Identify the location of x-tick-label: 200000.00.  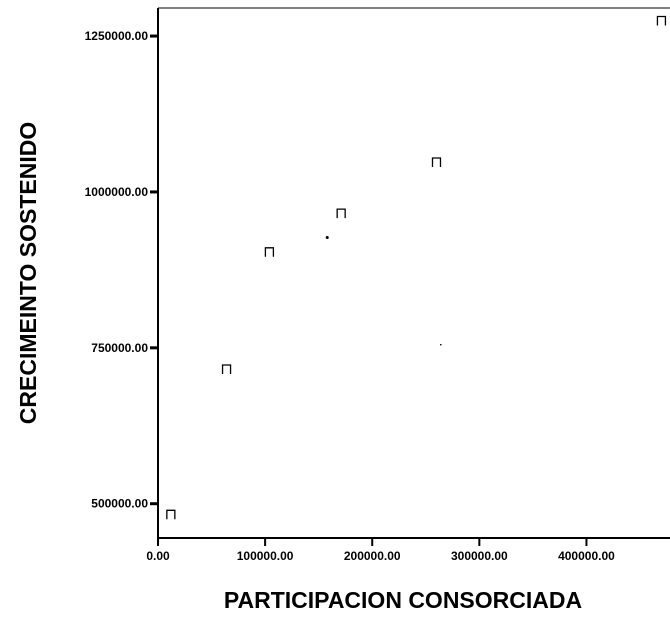
(372, 556).